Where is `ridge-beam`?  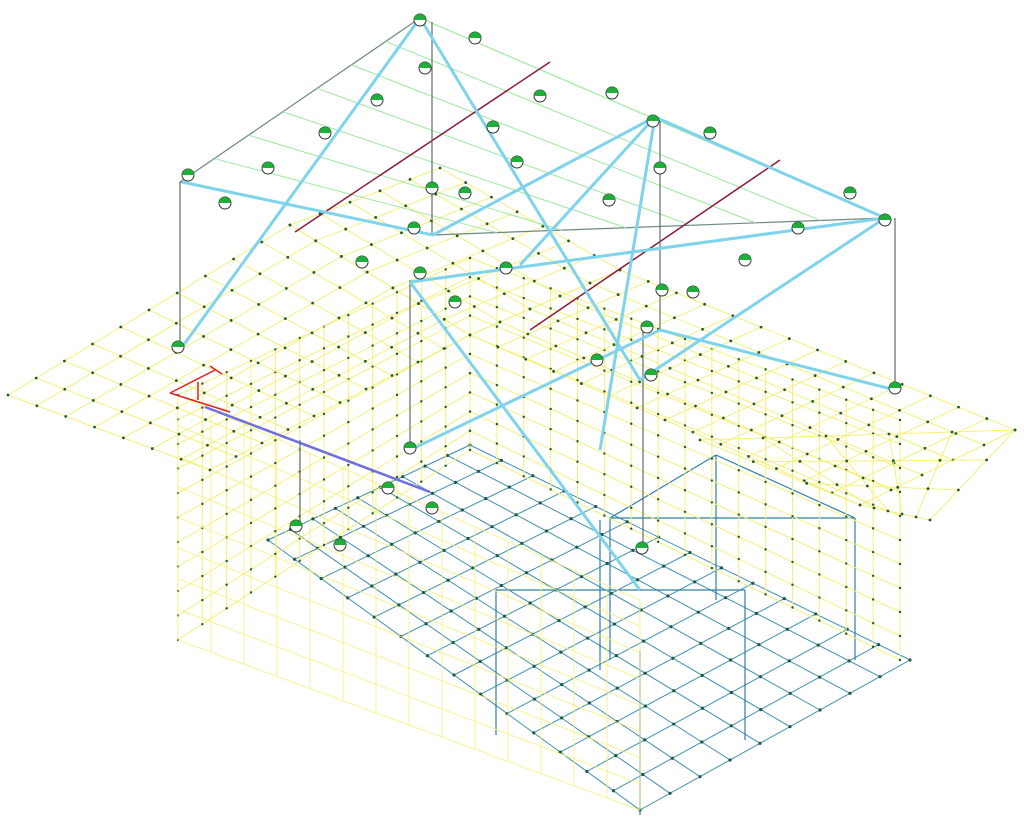 ridge-beam is located at coordinates (655, 245).